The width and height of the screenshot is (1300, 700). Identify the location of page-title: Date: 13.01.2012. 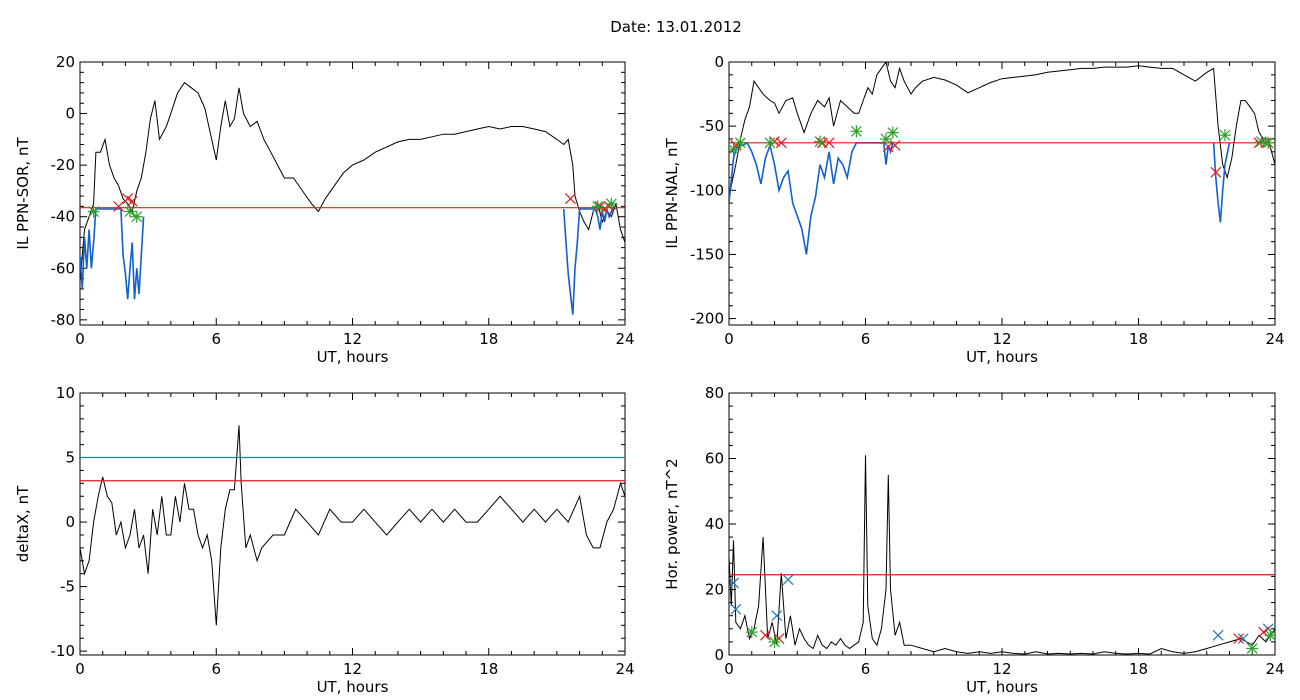
(676, 27).